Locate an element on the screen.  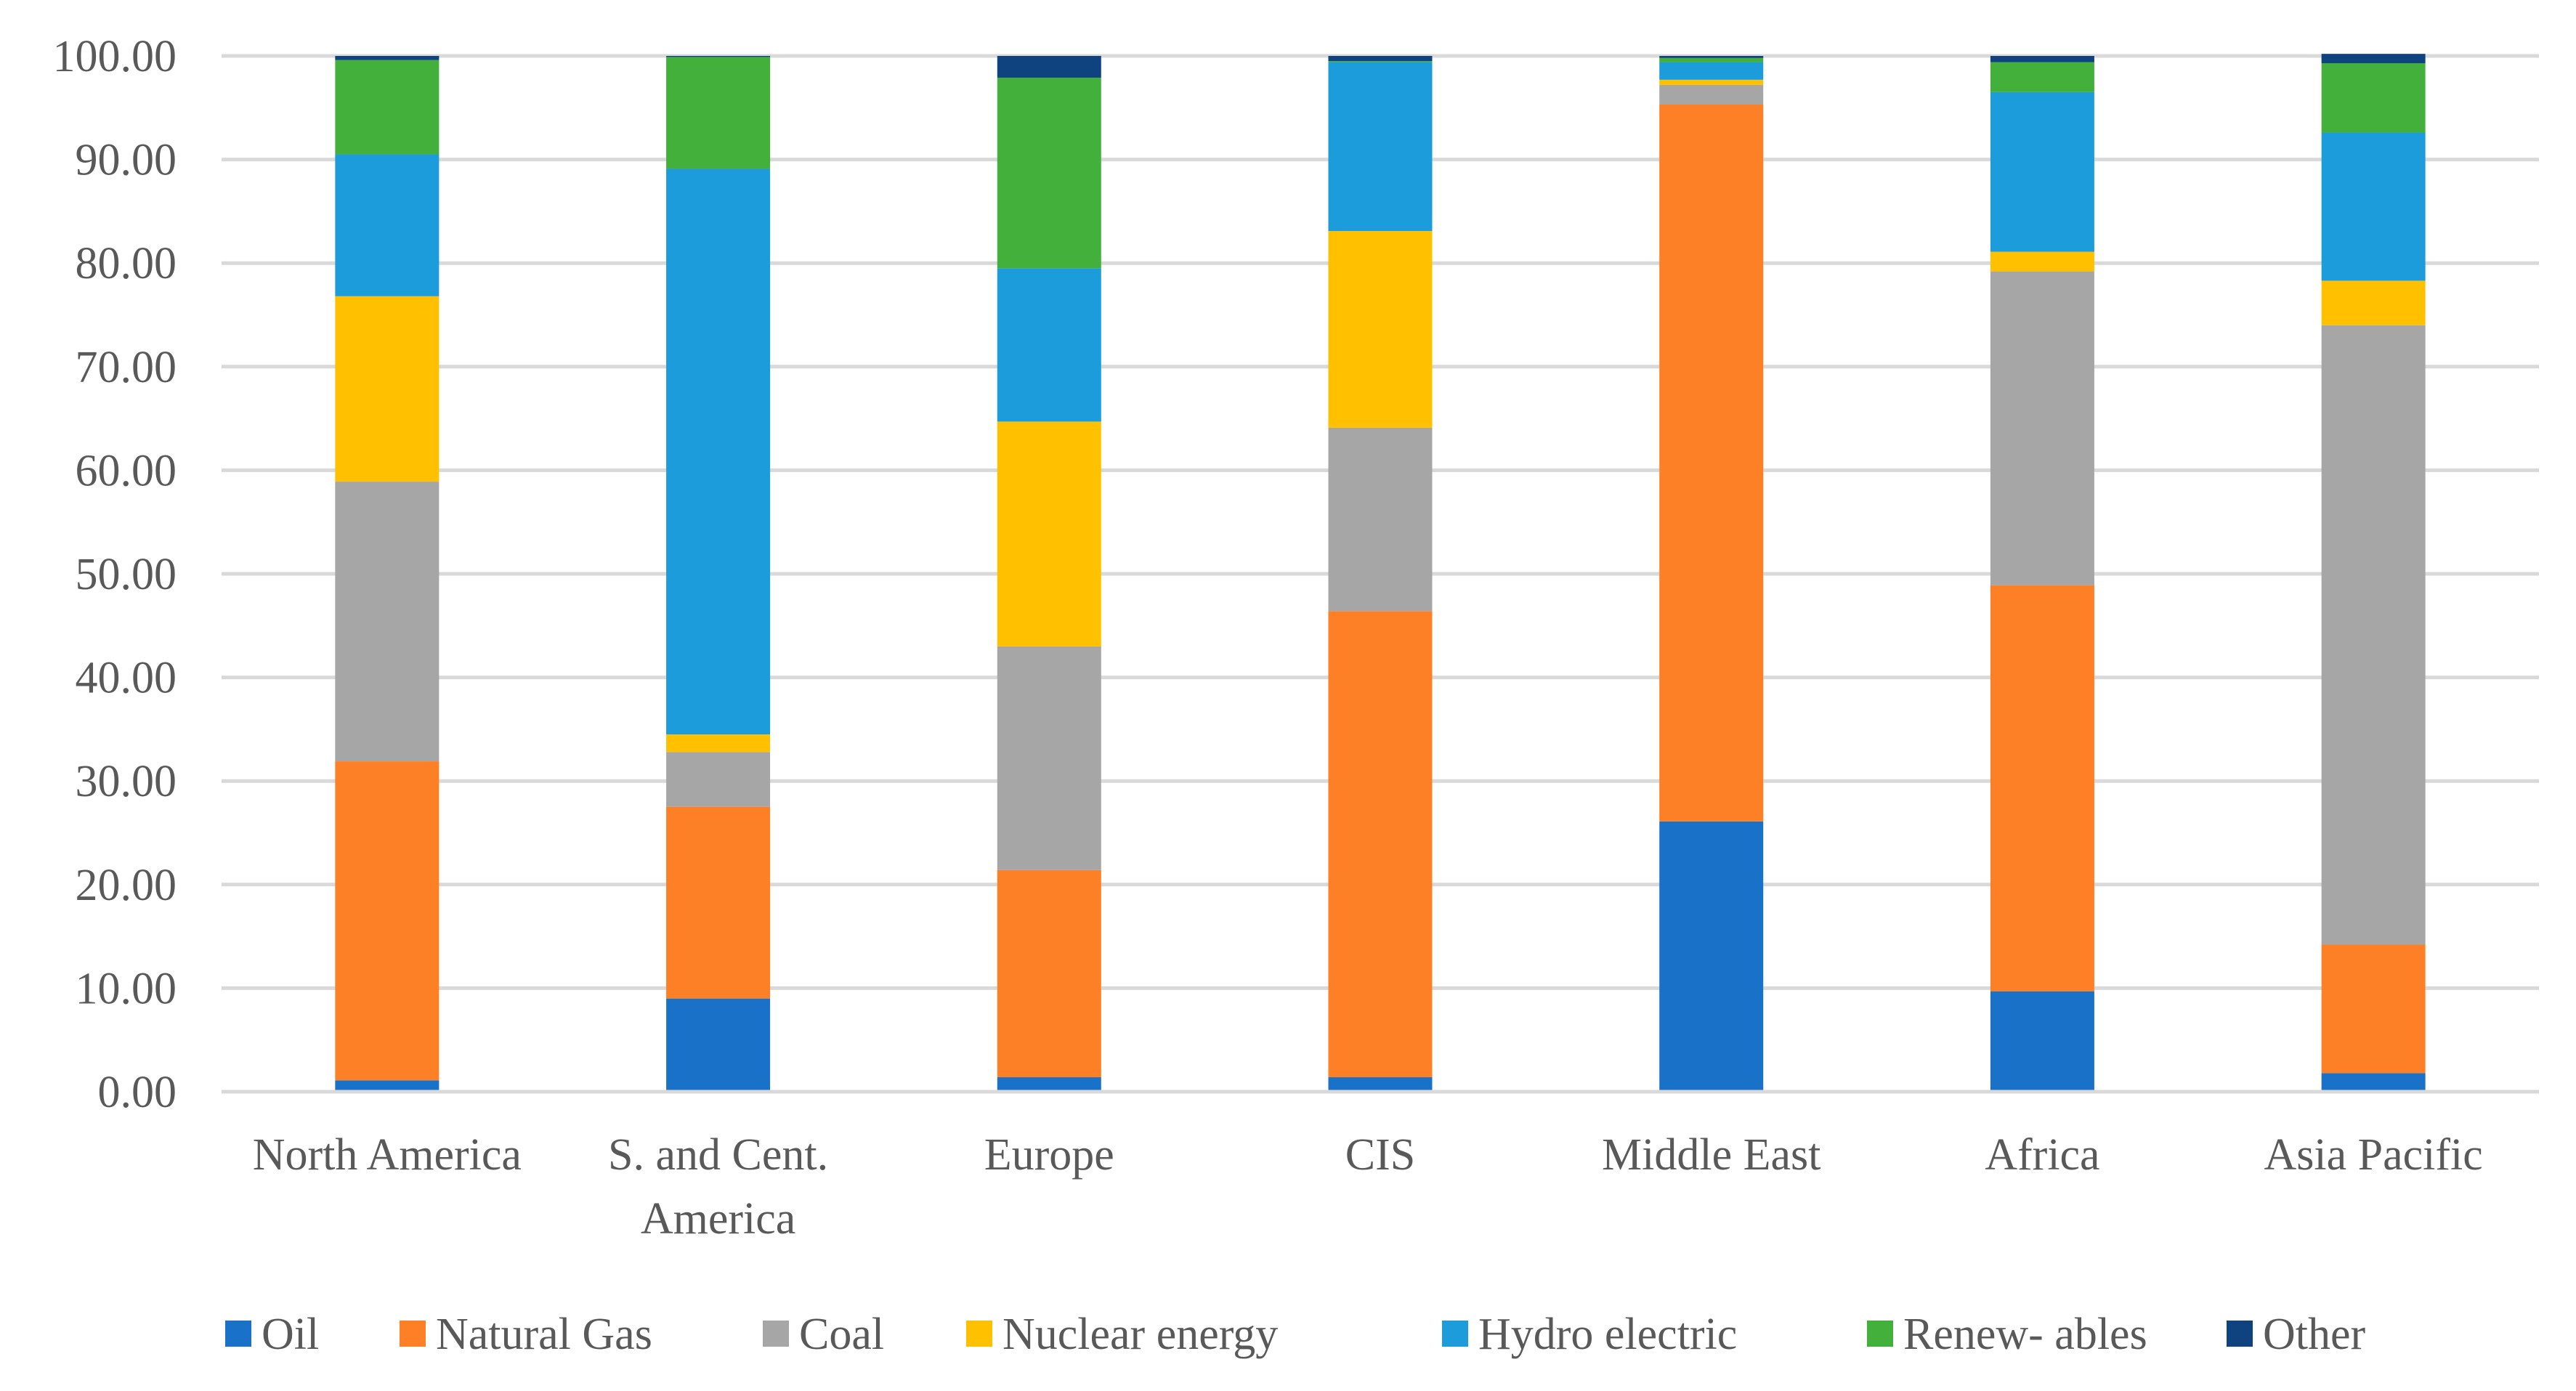
bar-segment-middle-east-nuclear-energy: Middle East — Nuclear energy: 0.5 is located at coordinates (1711, 82).